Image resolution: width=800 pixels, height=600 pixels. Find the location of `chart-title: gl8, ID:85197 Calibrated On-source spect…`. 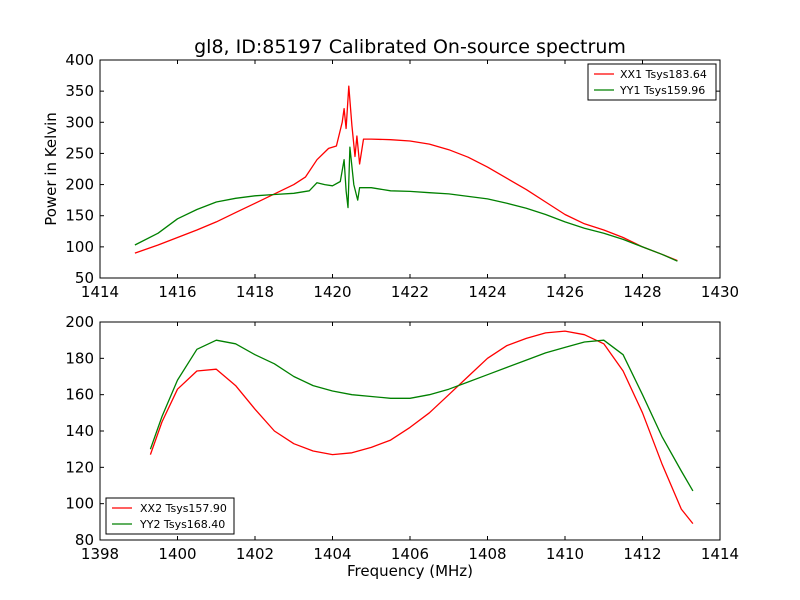

chart-title: gl8, ID:85197 Calibrated On-source spect… is located at coordinates (410, 47).